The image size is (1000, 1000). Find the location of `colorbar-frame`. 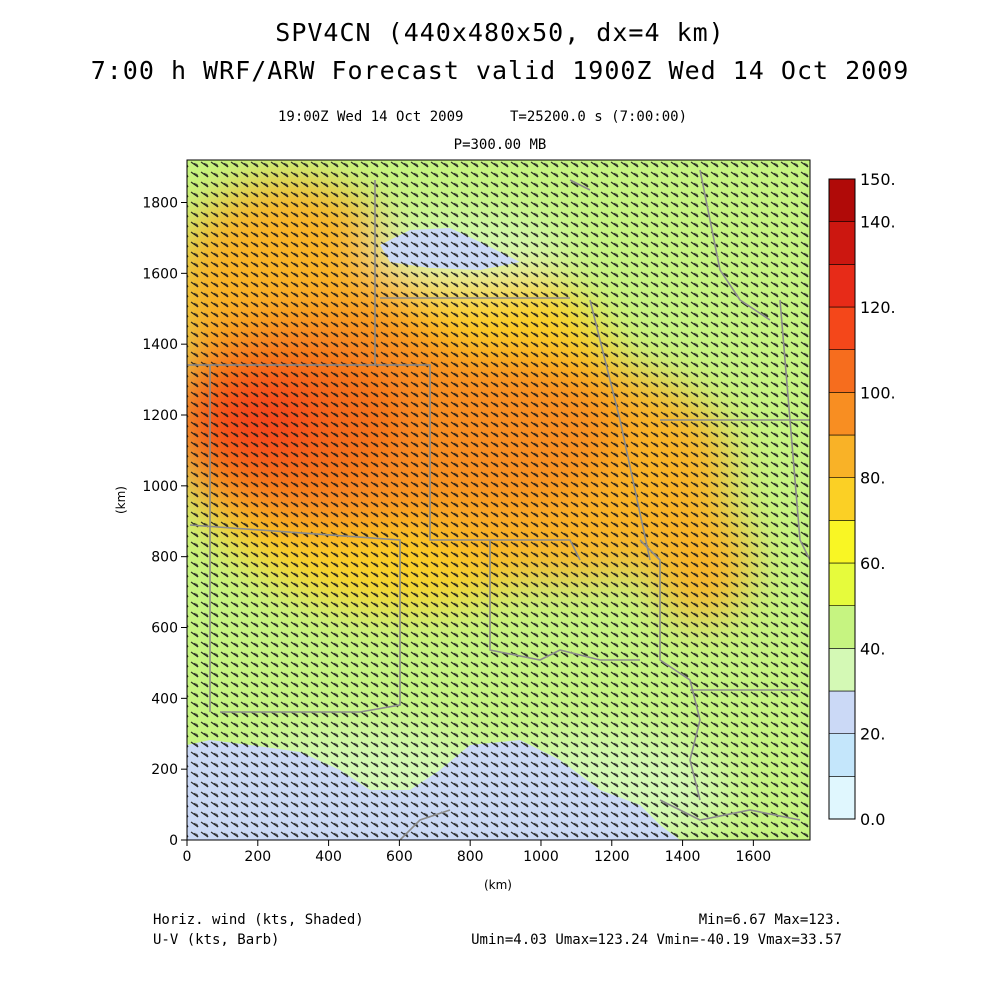

colorbar-frame is located at coordinates (842, 499).